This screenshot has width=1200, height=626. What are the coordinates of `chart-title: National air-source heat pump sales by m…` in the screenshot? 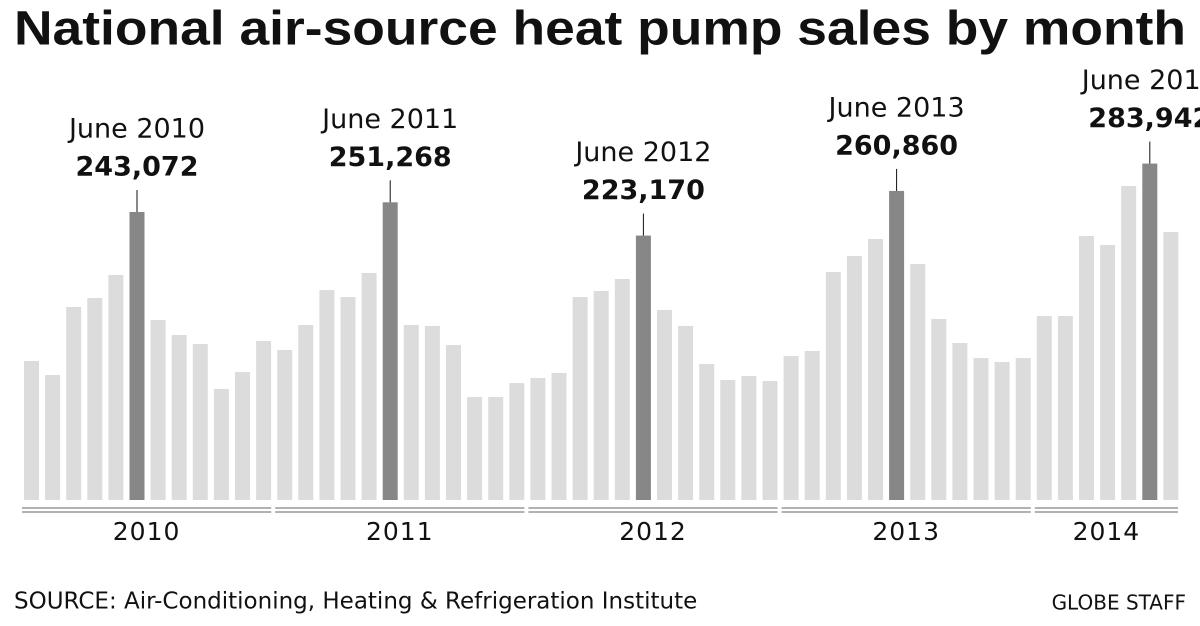 It's located at (600, 29).